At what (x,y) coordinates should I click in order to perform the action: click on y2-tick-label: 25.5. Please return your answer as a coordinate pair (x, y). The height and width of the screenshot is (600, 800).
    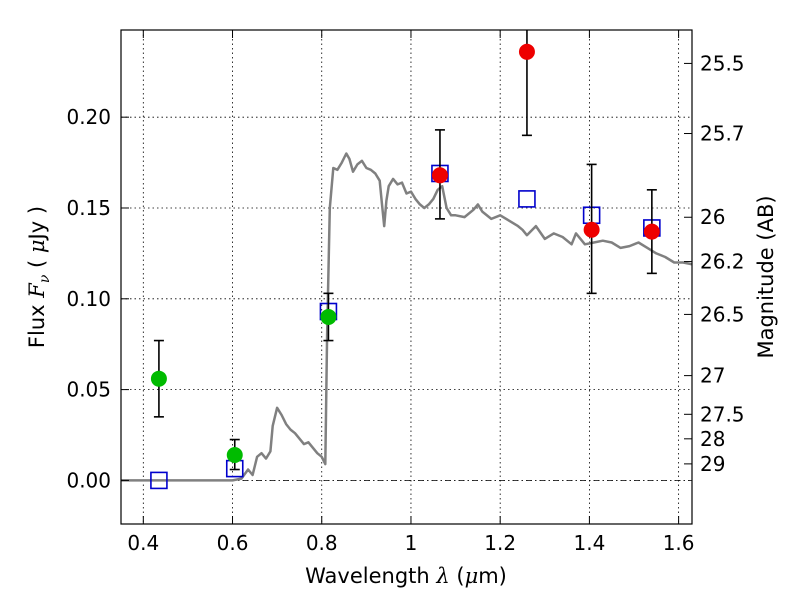
    Looking at the image, I should click on (722, 63).